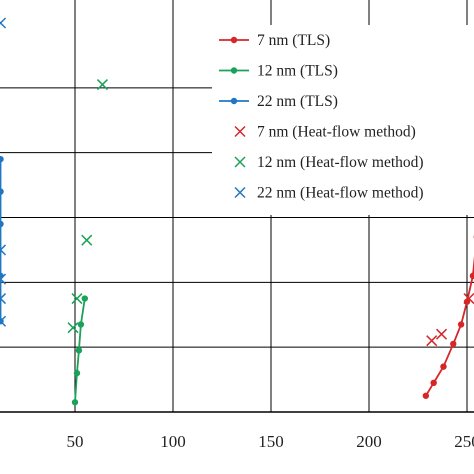 Image resolution: width=474 pixels, height=474 pixels. What do you see at coordinates (293, 40) in the screenshot?
I see `legend-label: 7 nm (TLS)` at bounding box center [293, 40].